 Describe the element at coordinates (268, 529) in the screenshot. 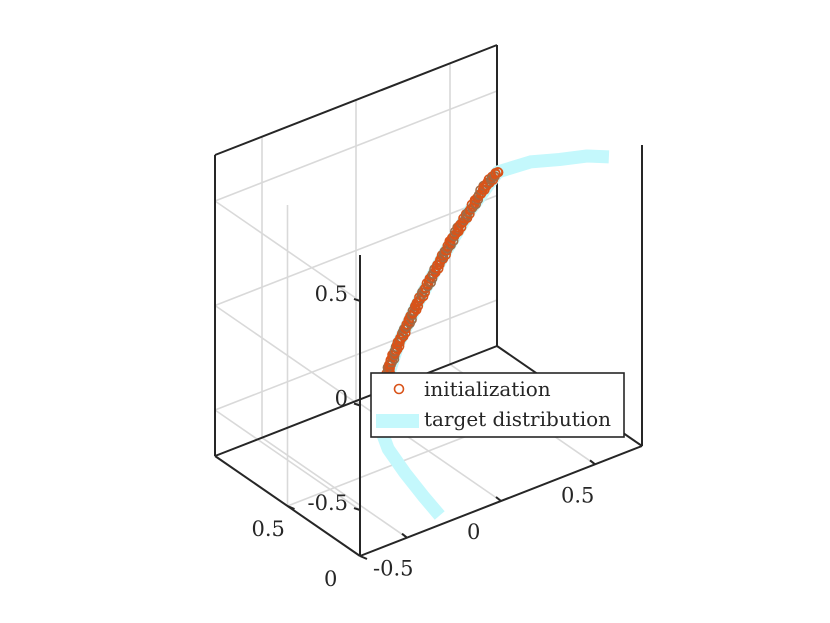

I see `y-tick-label: 0.5` at that location.